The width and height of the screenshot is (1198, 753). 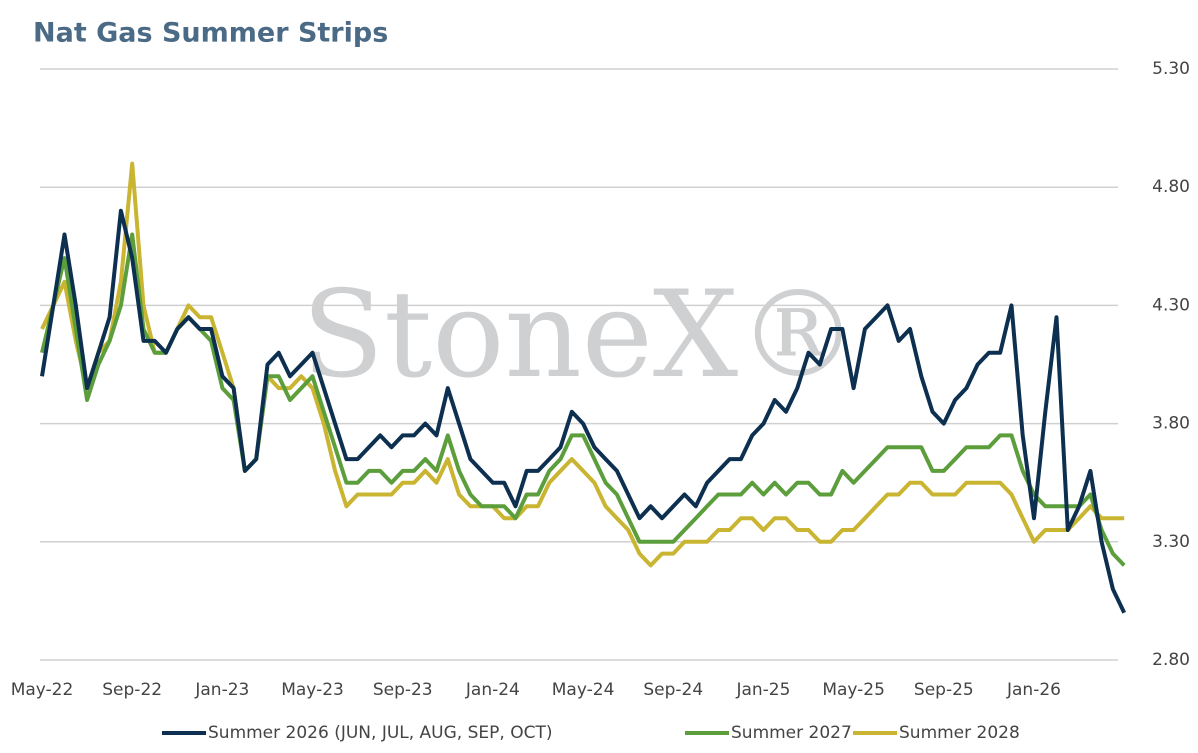 What do you see at coordinates (132, 690) in the screenshot?
I see `x-tick-label: Sep-22` at bounding box center [132, 690].